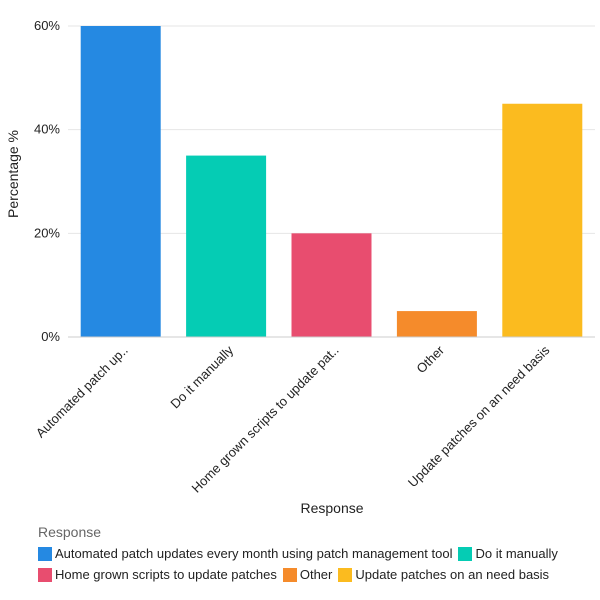 The image size is (600, 600). Describe the element at coordinates (516, 553) in the screenshot. I see `legend-label: Do it manually` at that location.